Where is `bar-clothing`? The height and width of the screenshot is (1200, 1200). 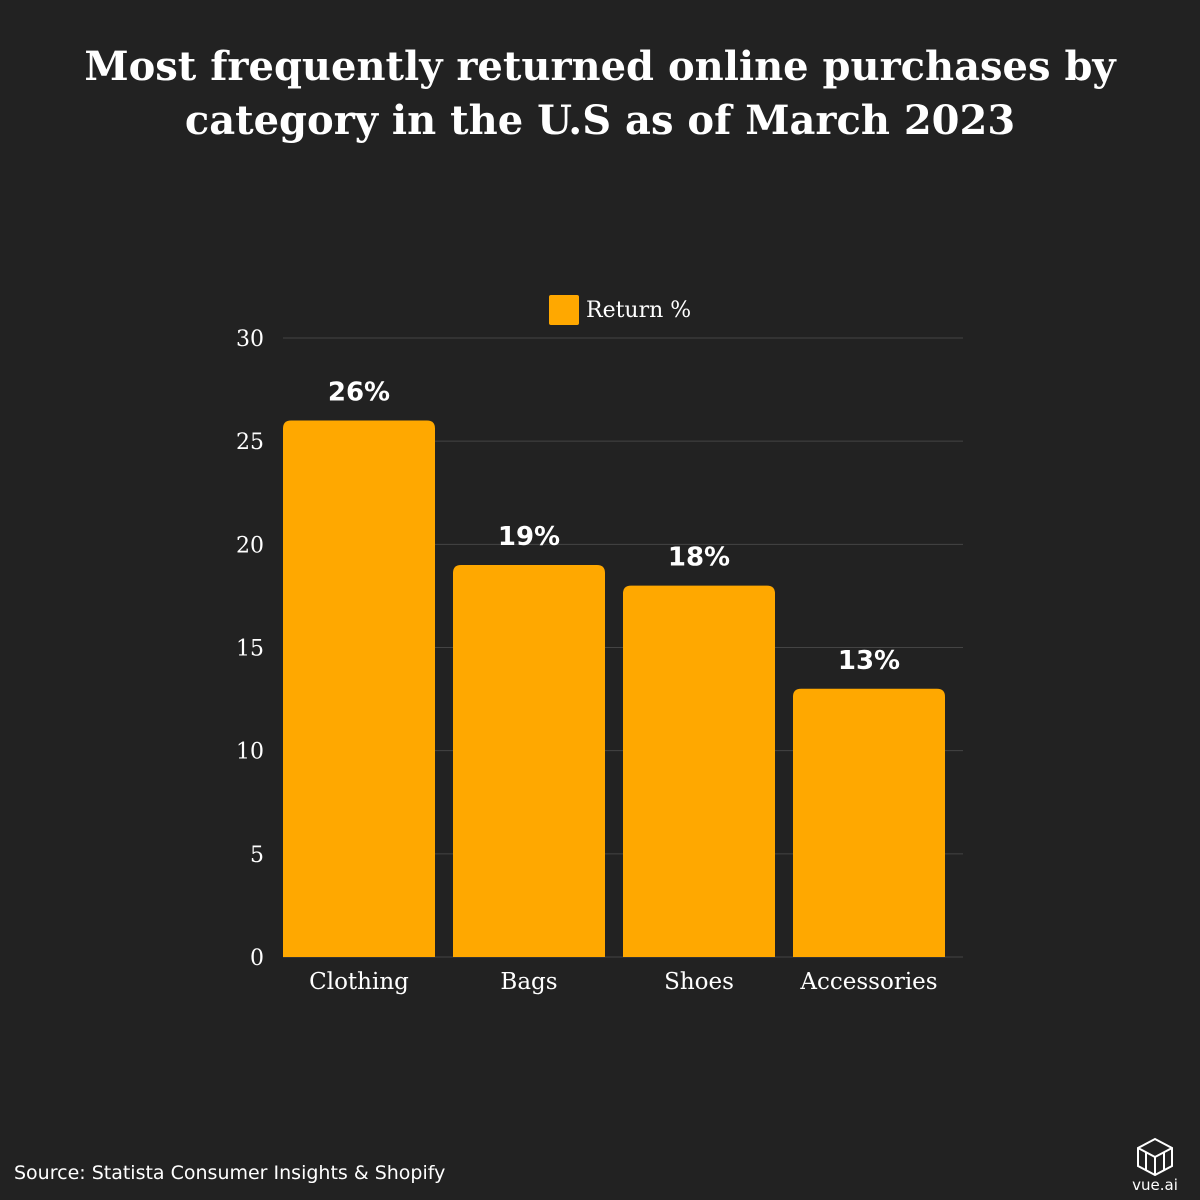
bar-clothing is located at coordinates (359, 688).